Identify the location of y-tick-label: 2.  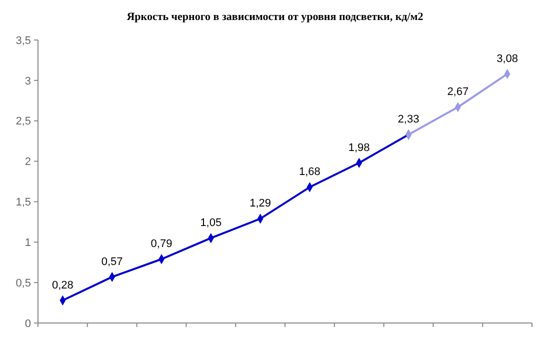
(27, 162).